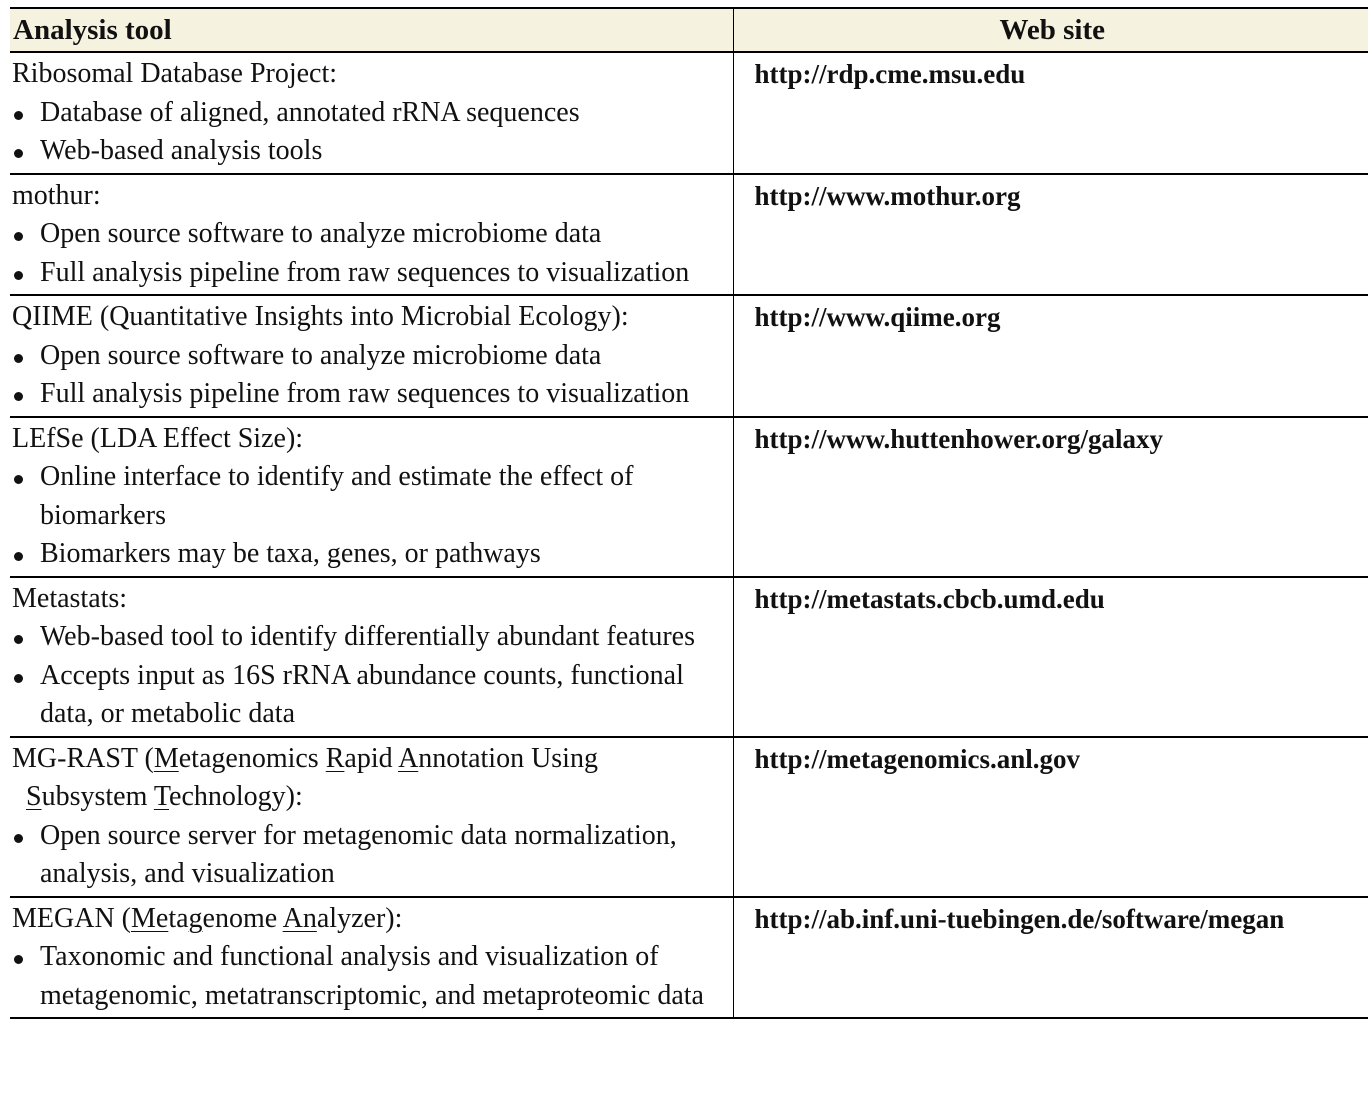  Describe the element at coordinates (175, 73) in the screenshot. I see `tool-title: Ribosomal Database Project:` at that location.